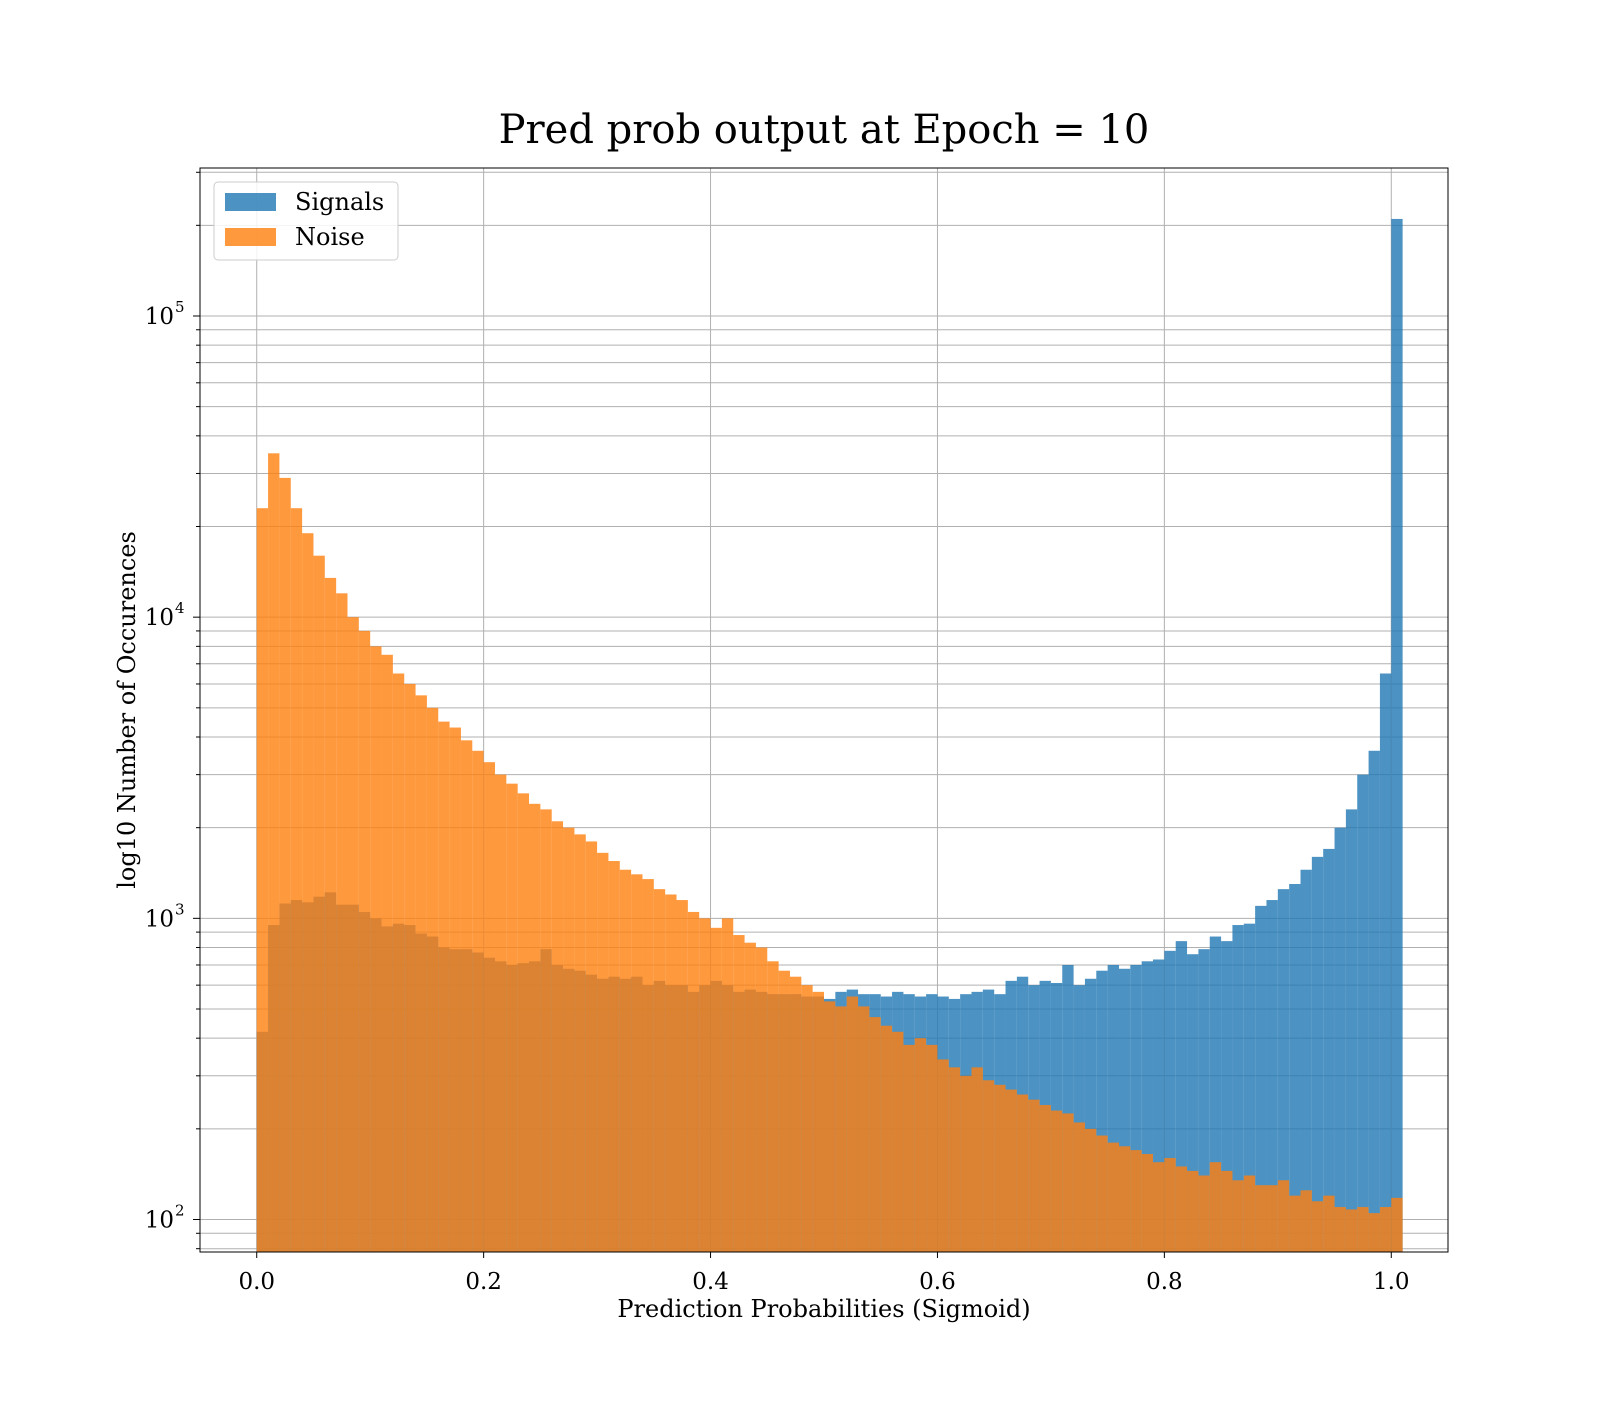 This screenshot has height=1405, width=1600. I want to click on legend-label-noise: Noise, so click(330, 237).